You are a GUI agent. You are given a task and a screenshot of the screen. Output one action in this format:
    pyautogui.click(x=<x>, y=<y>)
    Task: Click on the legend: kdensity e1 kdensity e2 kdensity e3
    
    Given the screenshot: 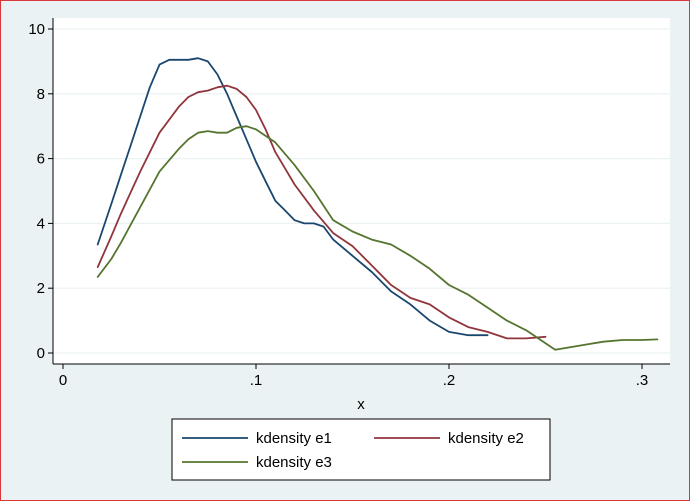 What is the action you would take?
    pyautogui.click(x=361, y=449)
    